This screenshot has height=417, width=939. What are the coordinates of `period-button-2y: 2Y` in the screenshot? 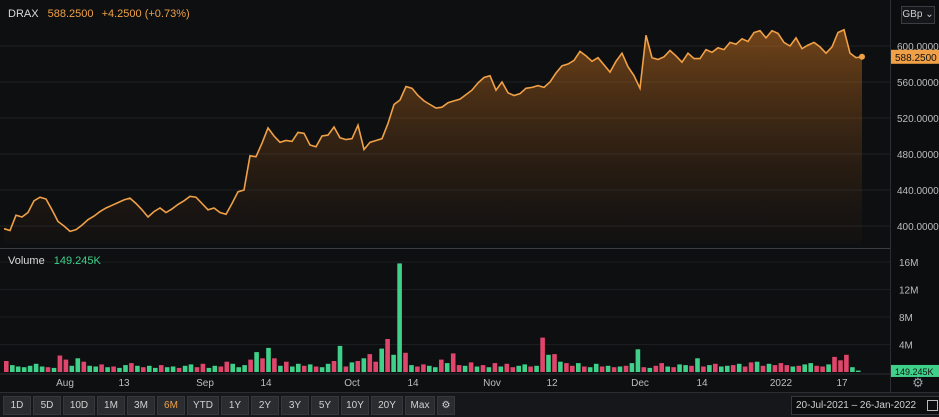 It's located at (265, 405).